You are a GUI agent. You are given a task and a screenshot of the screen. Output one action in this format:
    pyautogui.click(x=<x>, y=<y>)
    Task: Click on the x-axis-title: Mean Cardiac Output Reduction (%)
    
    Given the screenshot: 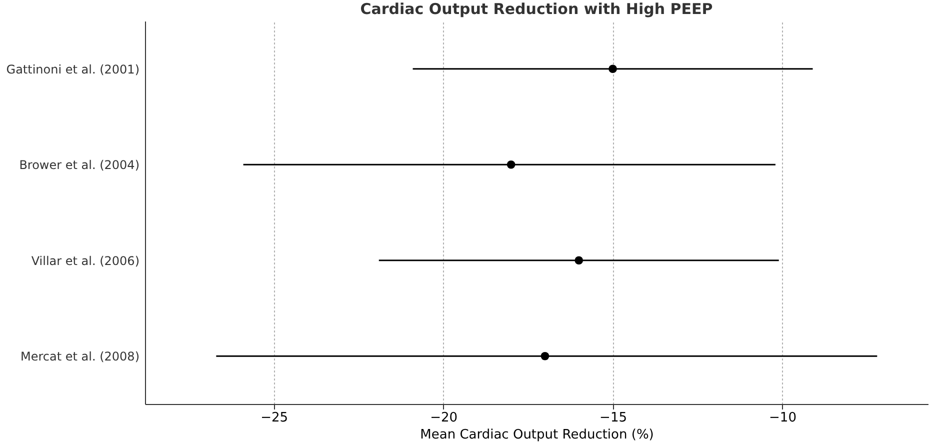 What is the action you would take?
    pyautogui.click(x=537, y=435)
    